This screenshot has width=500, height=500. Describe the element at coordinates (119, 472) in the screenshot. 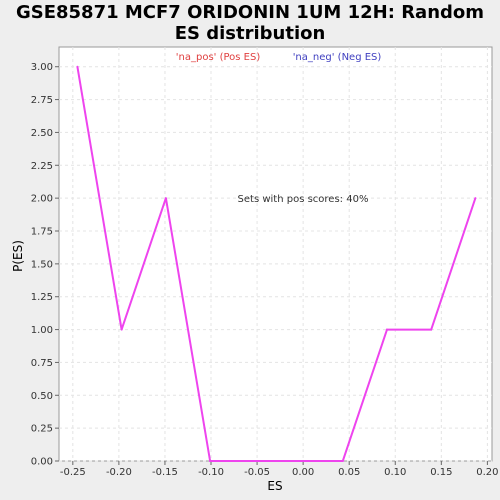

I see `x-tick-label: -0.20` at that location.